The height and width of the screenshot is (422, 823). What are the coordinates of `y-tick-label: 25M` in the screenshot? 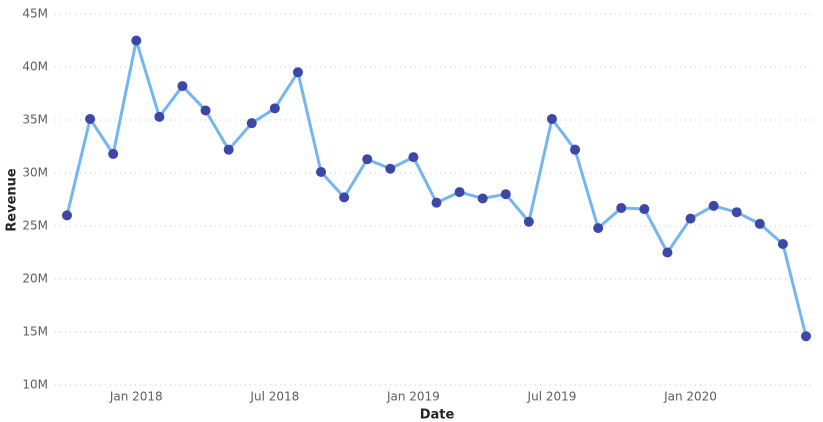 It's located at (35, 226).